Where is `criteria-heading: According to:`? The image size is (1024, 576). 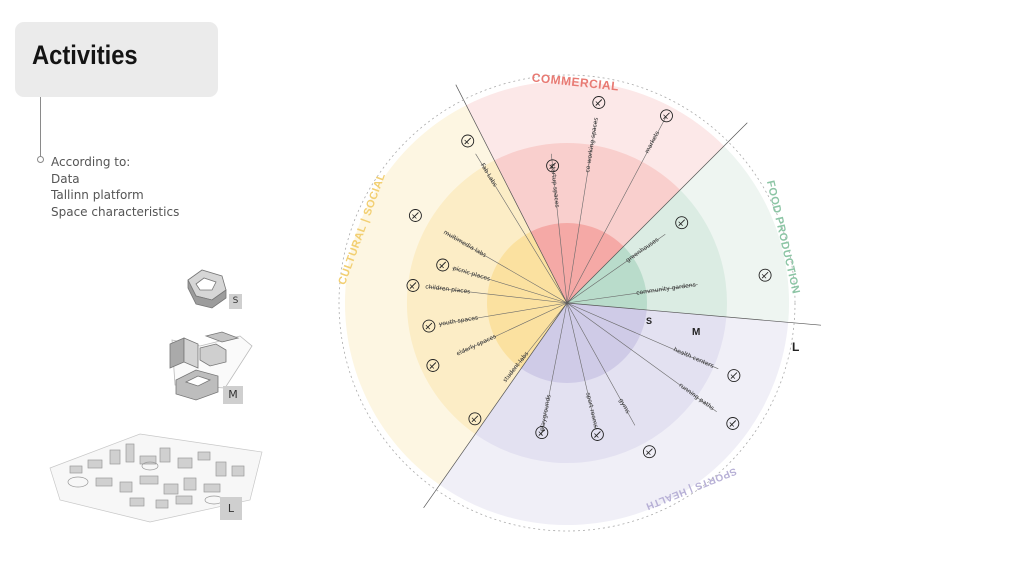 criteria-heading: According to: is located at coordinates (91, 162).